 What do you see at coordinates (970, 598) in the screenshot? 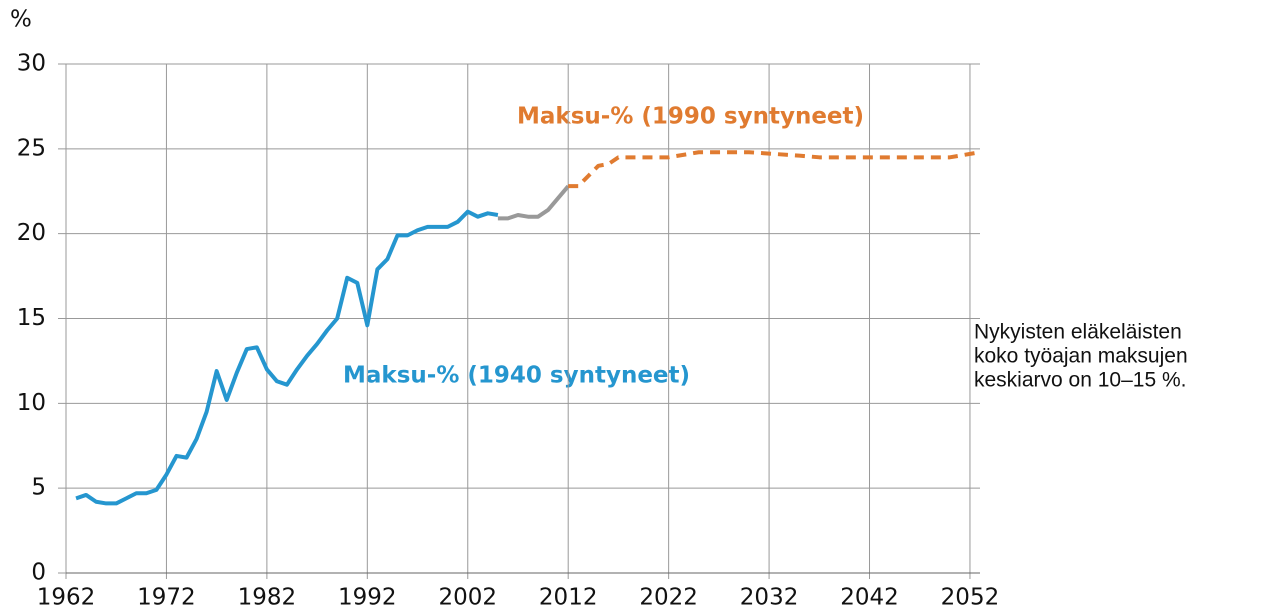
I see `x-tick-label: 2052` at bounding box center [970, 598].